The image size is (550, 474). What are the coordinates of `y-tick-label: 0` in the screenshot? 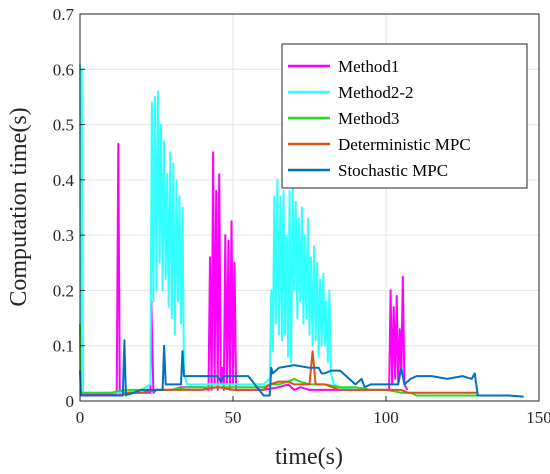 It's located at (70, 401).